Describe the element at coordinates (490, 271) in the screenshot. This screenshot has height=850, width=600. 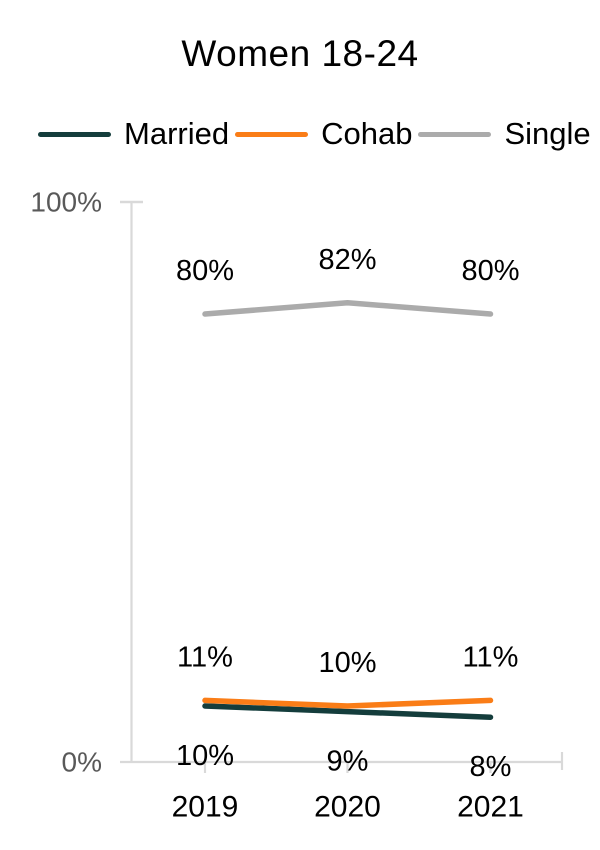
I see `data-label-single-2021: 80%` at that location.